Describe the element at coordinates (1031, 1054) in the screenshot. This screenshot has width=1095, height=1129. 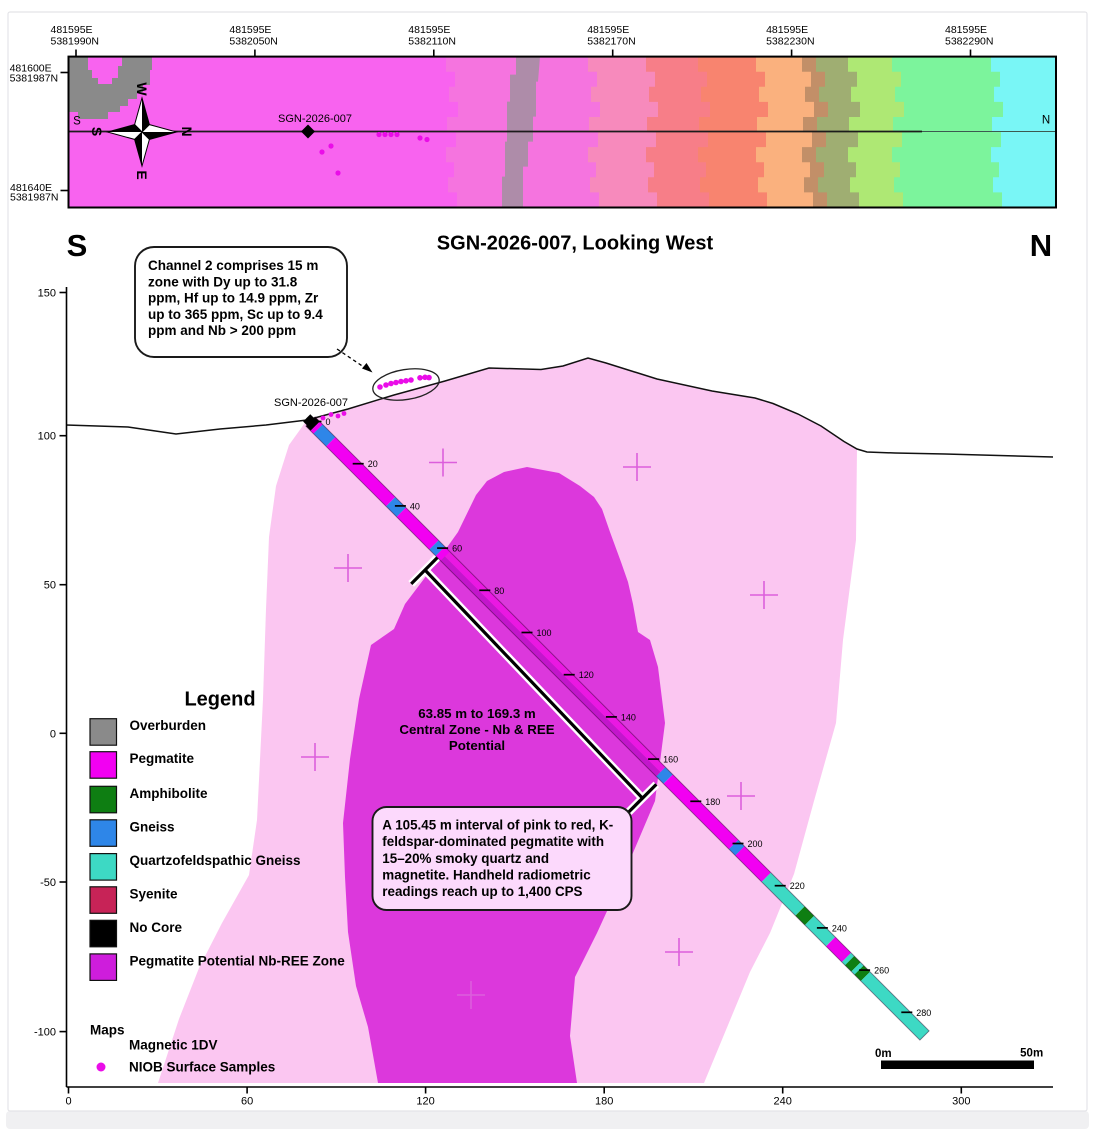
I see `svg-text: 50m` at that location.